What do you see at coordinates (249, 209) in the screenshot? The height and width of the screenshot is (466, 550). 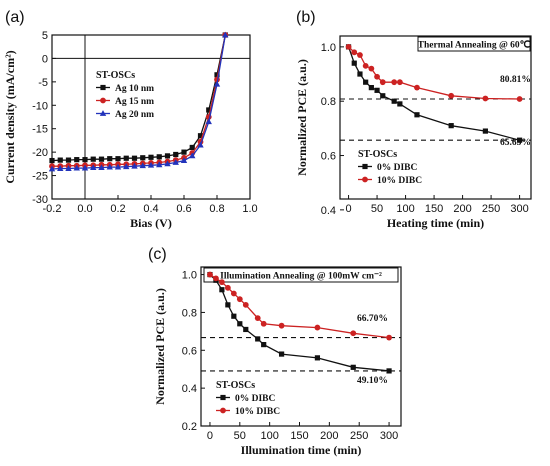 I see `x-tick-label: 1.0` at bounding box center [249, 209].